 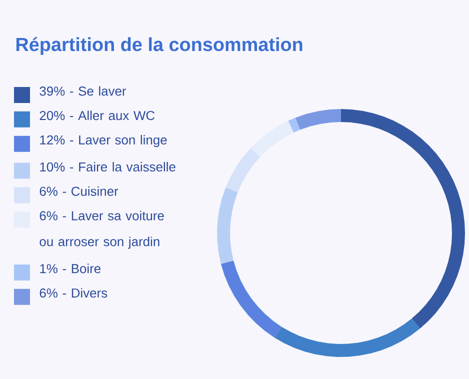 I want to click on legend-label: 6% - Cuisiner, so click(x=79, y=191).